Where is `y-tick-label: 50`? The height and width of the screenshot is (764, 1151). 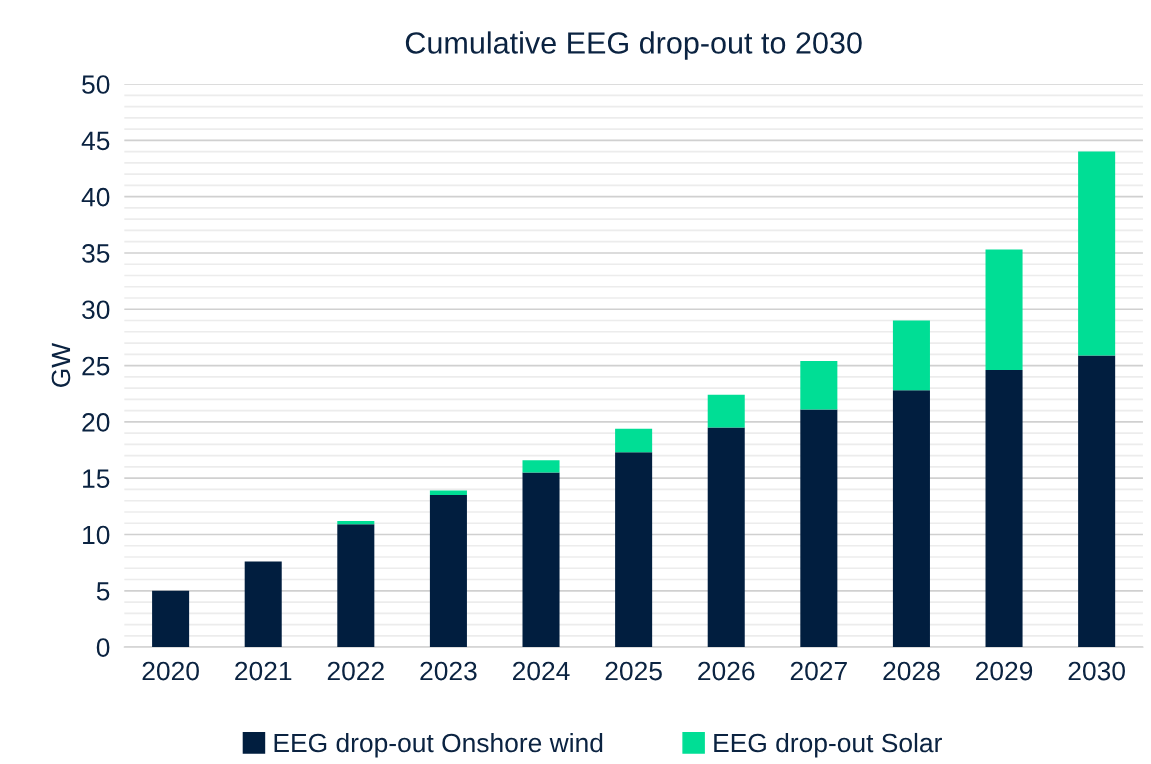
y-tick-label: 50 is located at coordinates (96, 84).